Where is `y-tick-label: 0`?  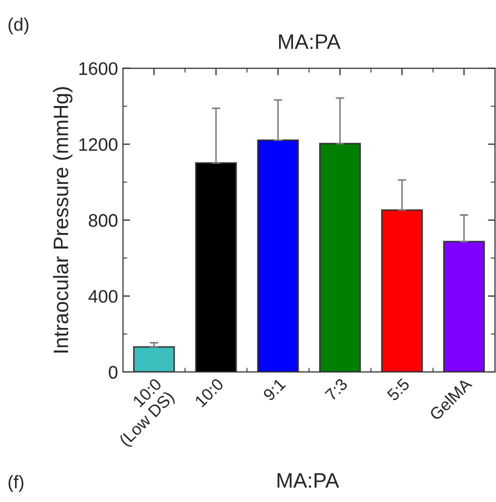 y-tick-label: 0 is located at coordinates (113, 372).